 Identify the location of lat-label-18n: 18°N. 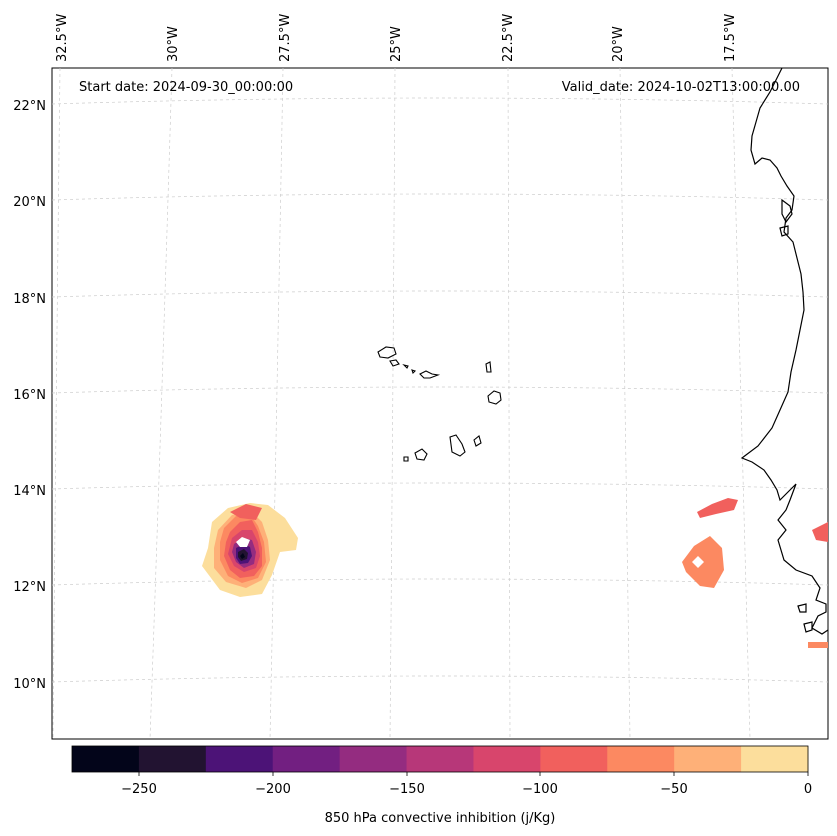
(29, 299).